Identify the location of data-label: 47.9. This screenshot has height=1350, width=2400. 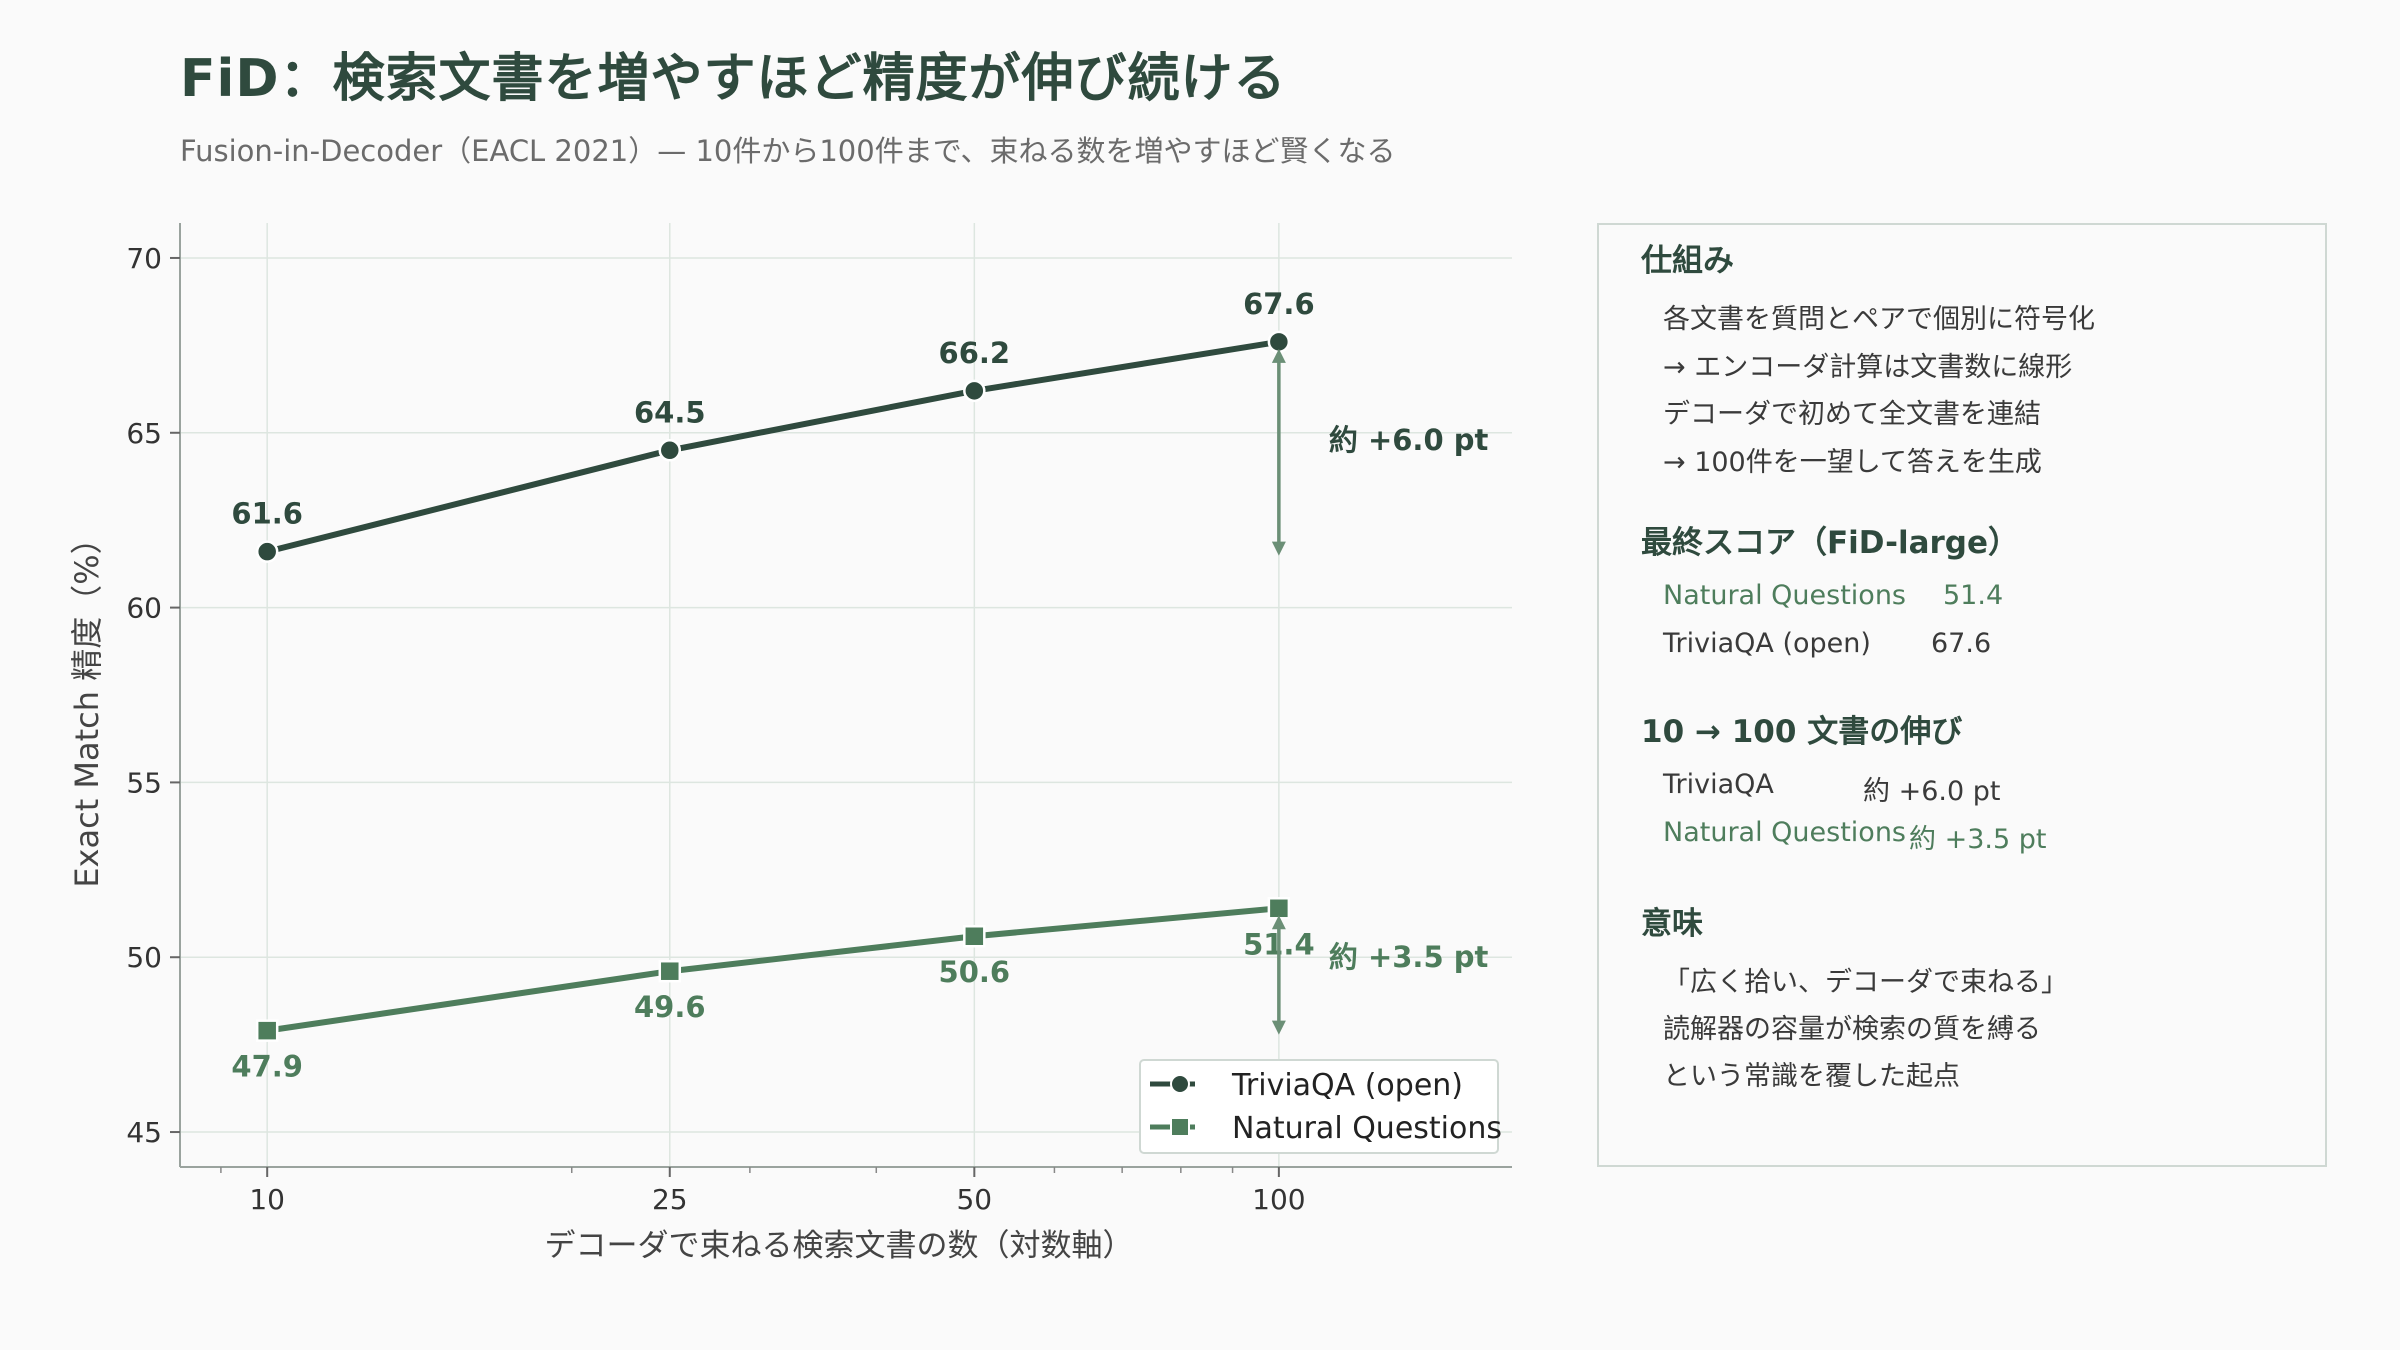
(267, 1067).